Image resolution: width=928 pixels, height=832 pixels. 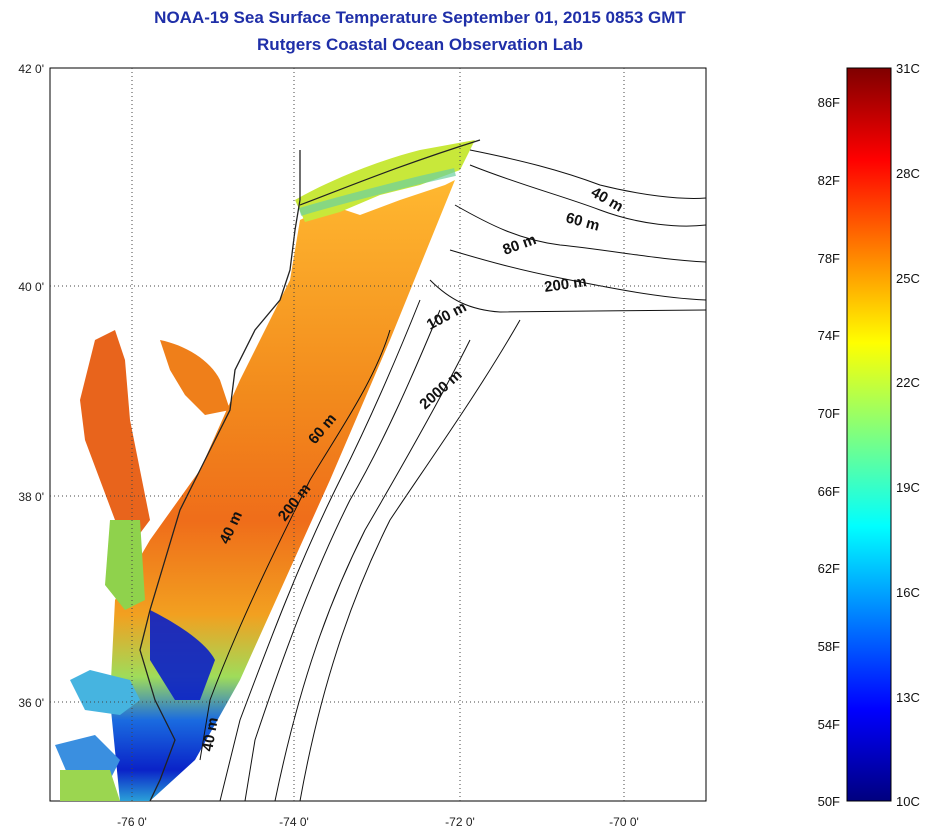 What do you see at coordinates (869, 434) in the screenshot?
I see `colorbar` at bounding box center [869, 434].